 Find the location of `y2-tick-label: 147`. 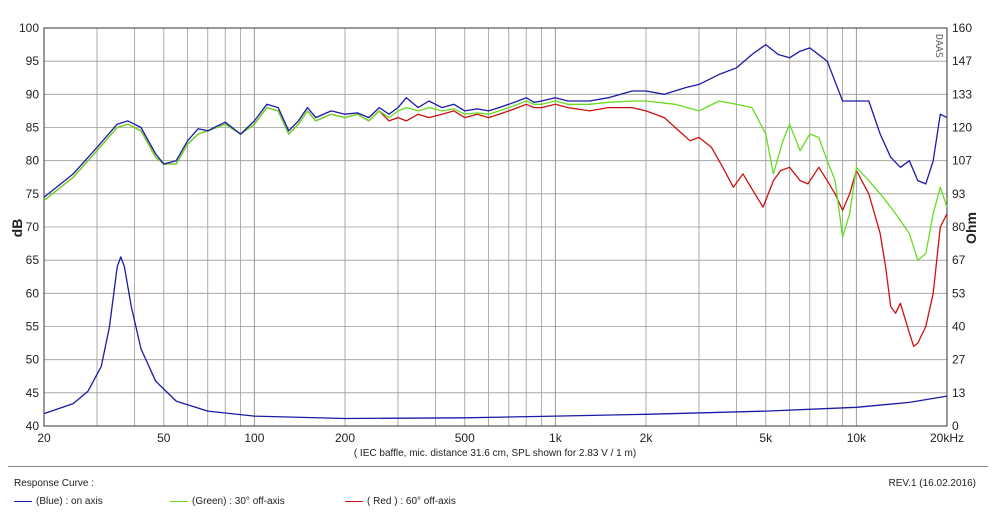

y2-tick-label: 147 is located at coordinates (962, 61).